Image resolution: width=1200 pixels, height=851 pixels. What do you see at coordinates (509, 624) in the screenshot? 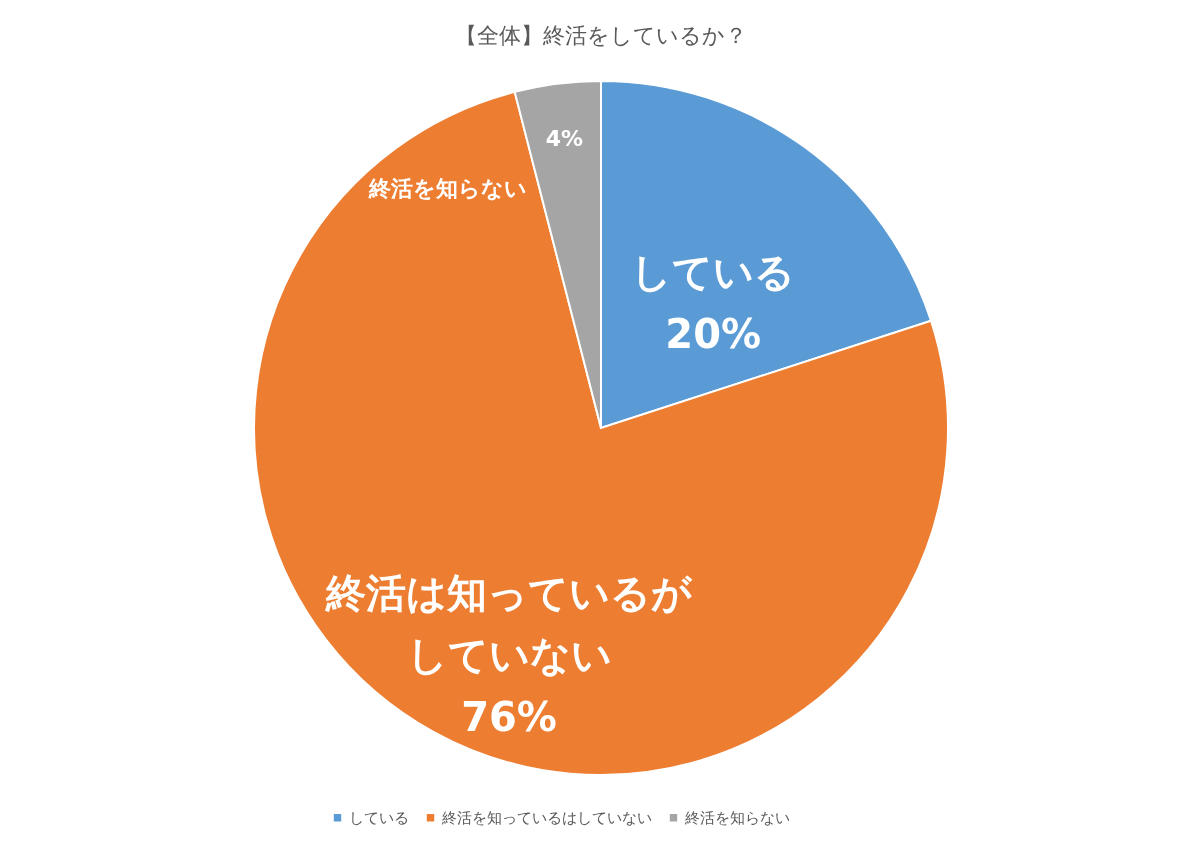
I see `text: 終活は知っているがしていない` at bounding box center [509, 624].